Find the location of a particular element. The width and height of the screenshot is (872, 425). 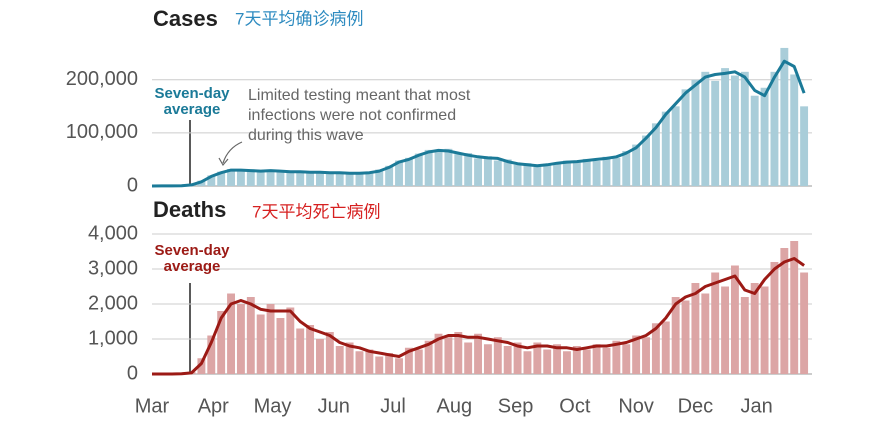

y-tick-label: 2,000 is located at coordinates (113, 303).